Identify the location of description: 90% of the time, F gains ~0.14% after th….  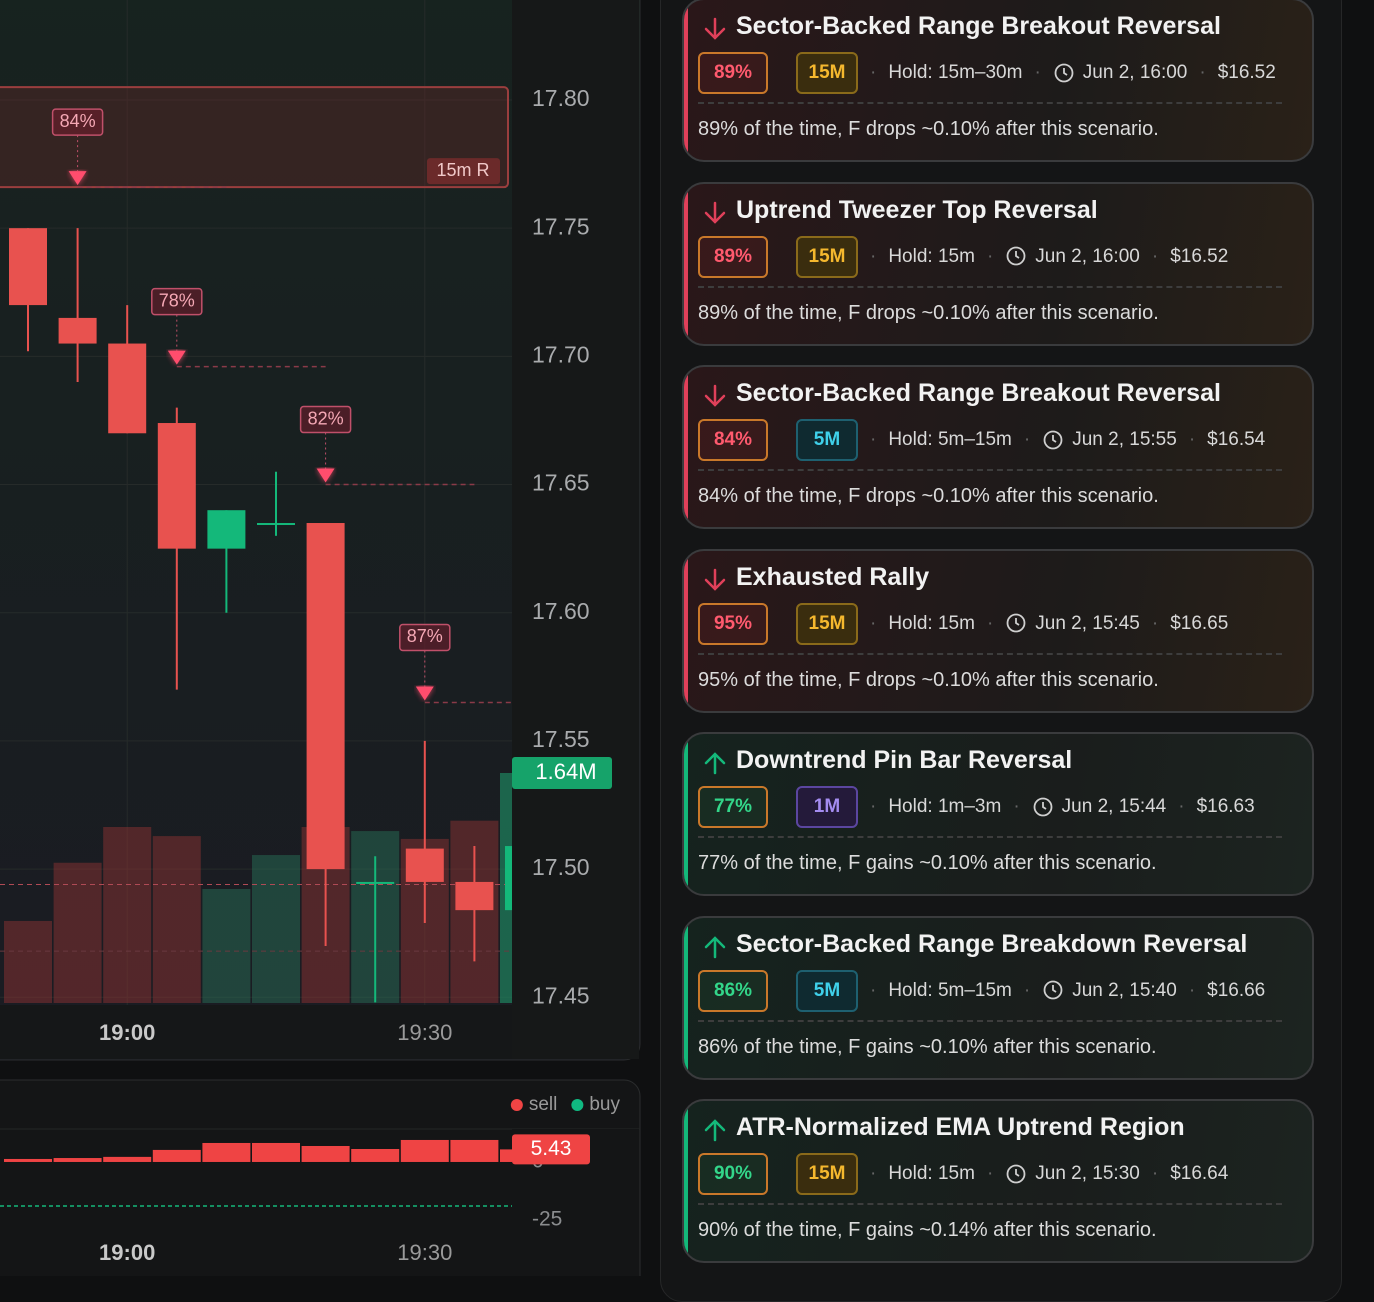
(927, 1230).